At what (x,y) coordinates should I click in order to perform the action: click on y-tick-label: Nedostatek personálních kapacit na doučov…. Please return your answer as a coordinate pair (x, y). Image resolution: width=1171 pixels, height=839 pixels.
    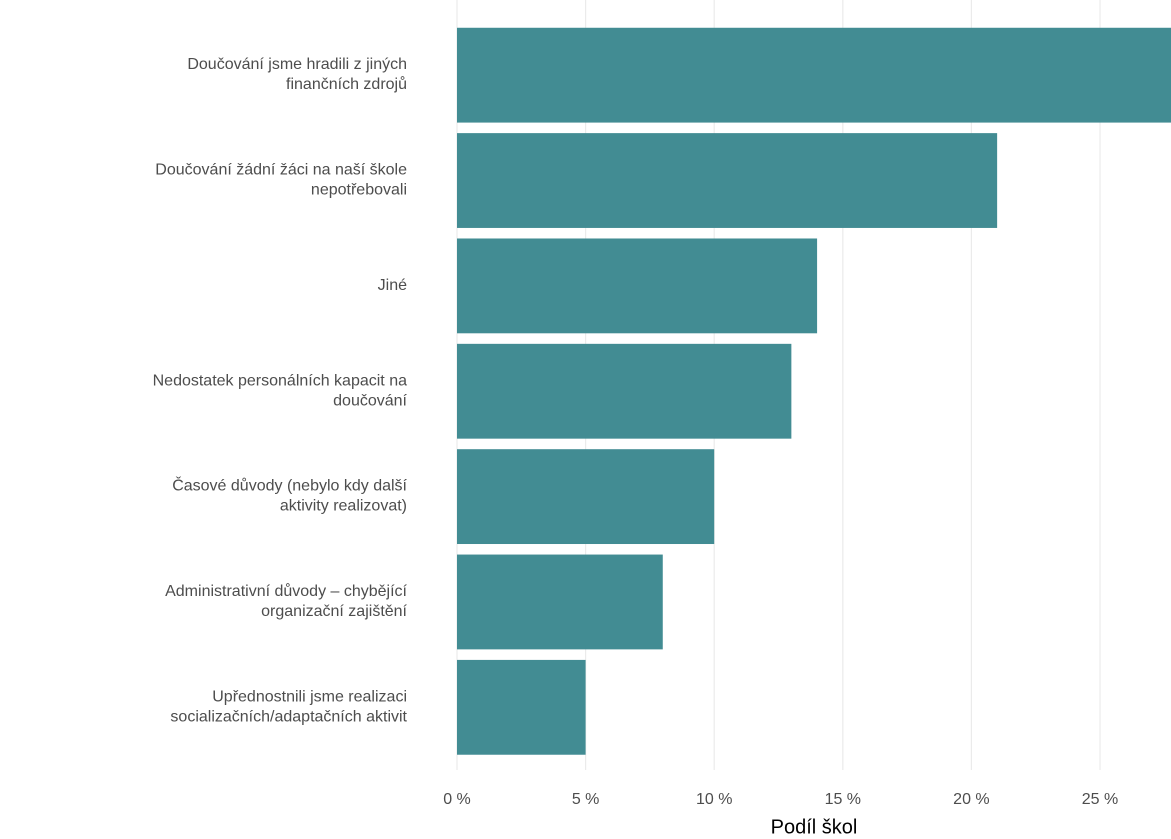
    Looking at the image, I should click on (280, 390).